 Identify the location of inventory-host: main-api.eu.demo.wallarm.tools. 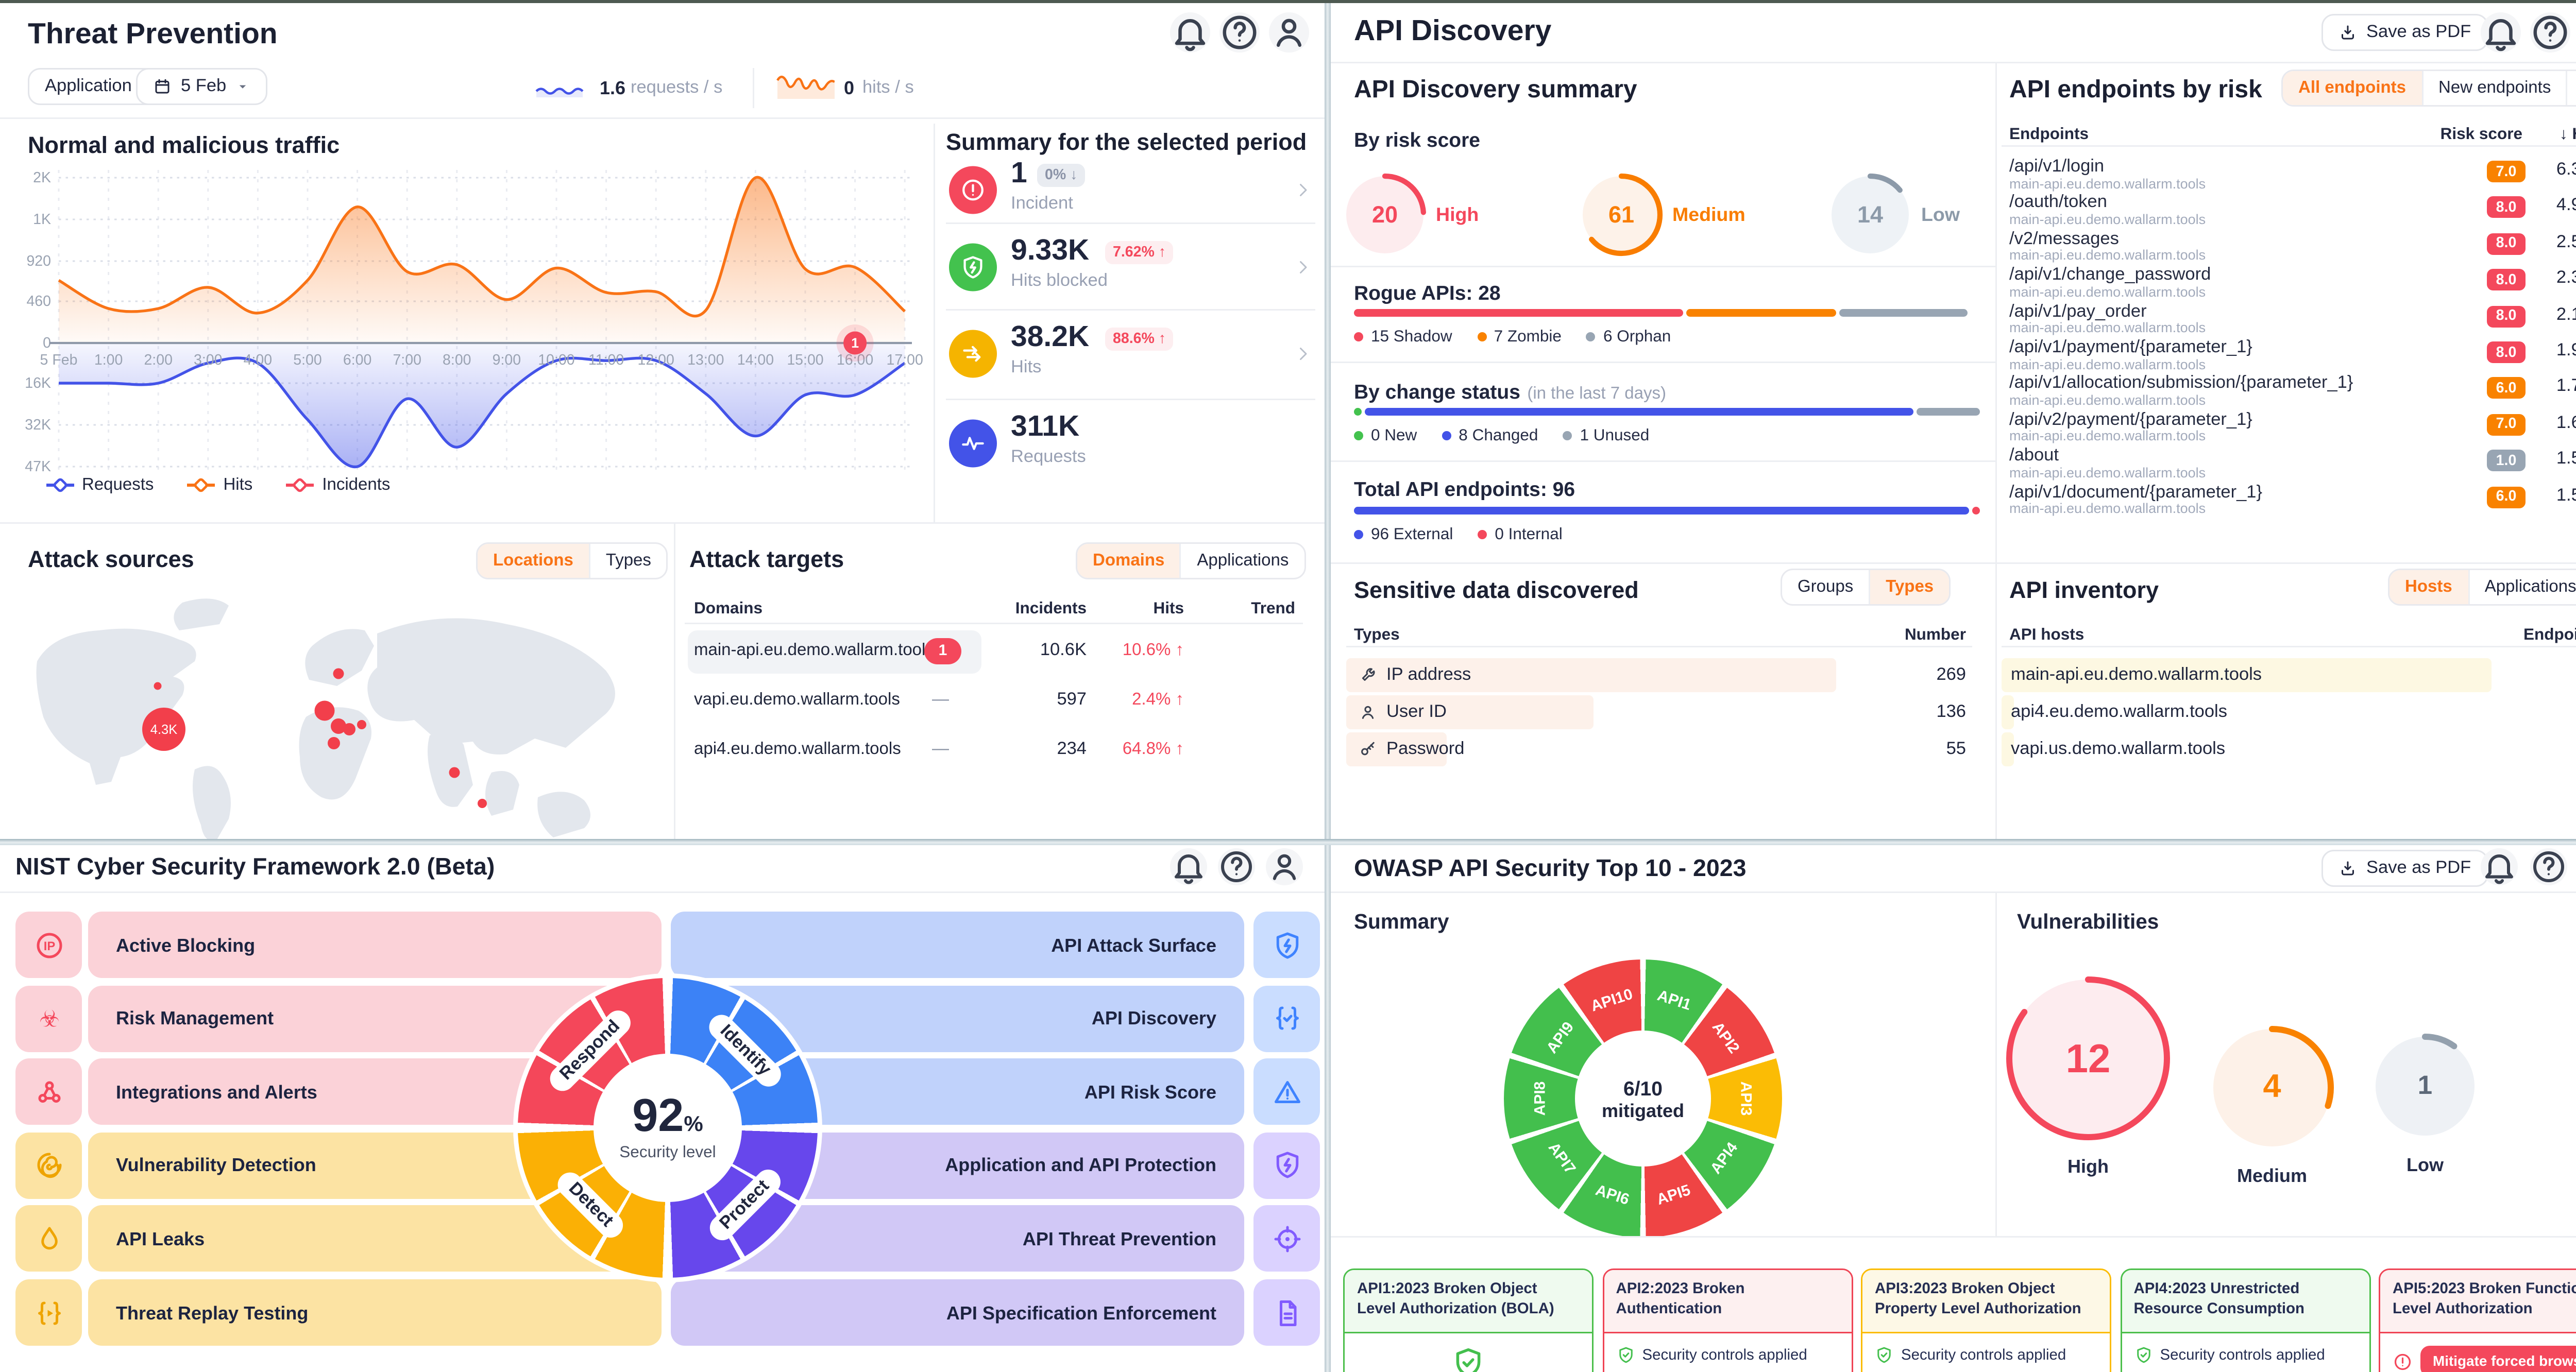
(2136, 675).